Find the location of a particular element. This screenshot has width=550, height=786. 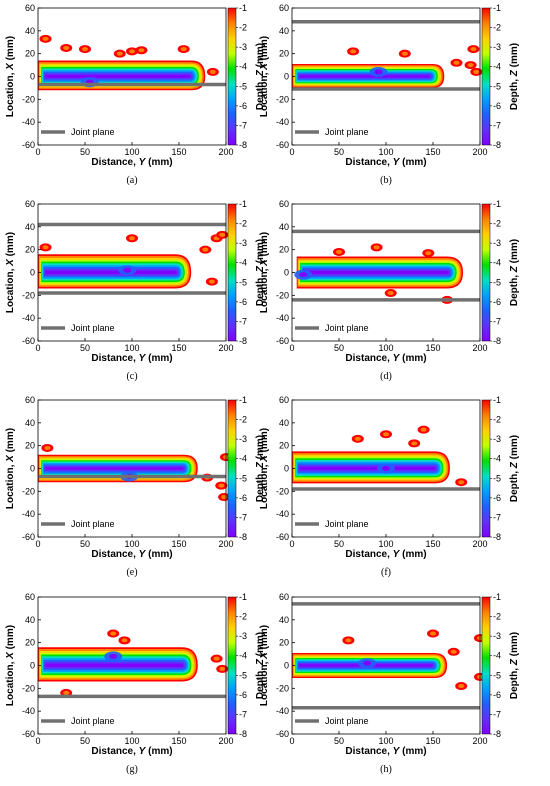

colorbar-label: Depth, Z (mm) is located at coordinates (514, 76).